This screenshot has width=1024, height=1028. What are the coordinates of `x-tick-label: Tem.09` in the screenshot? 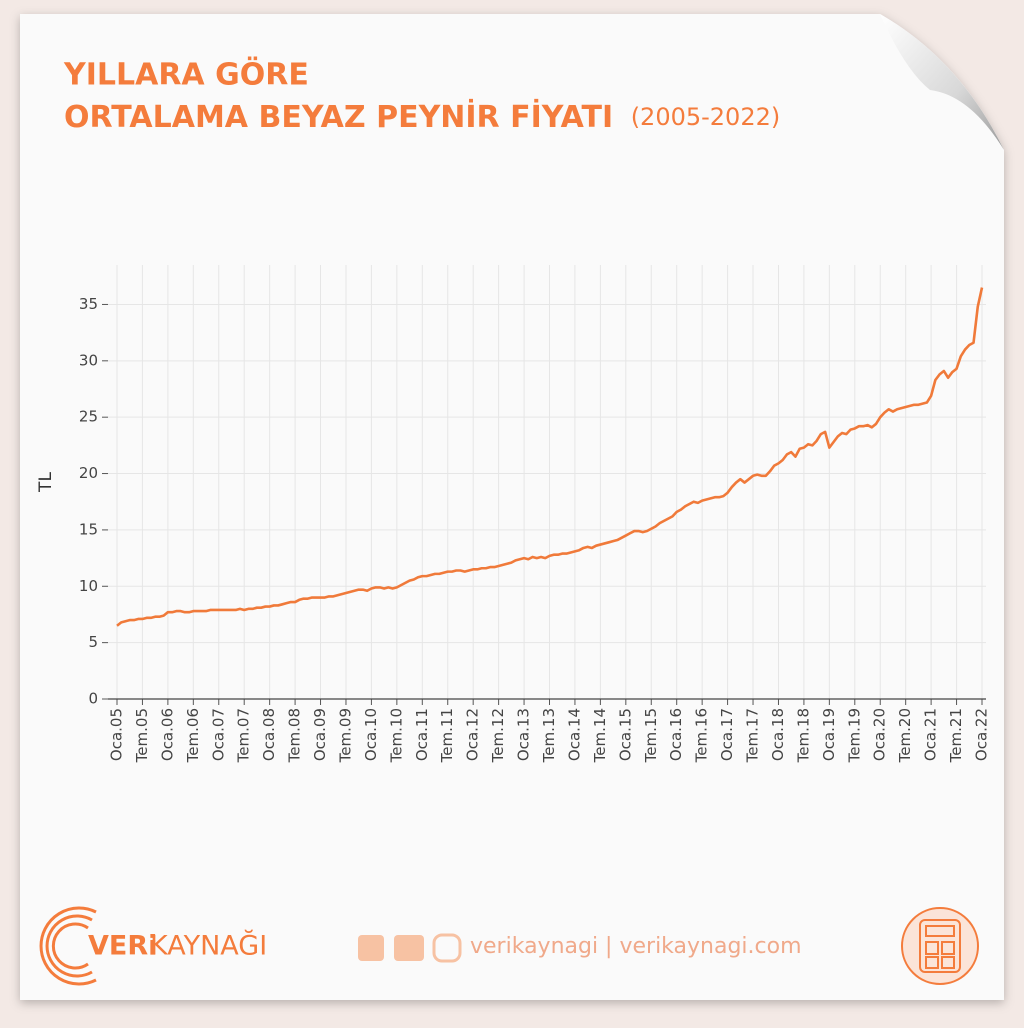 It's located at (345, 735).